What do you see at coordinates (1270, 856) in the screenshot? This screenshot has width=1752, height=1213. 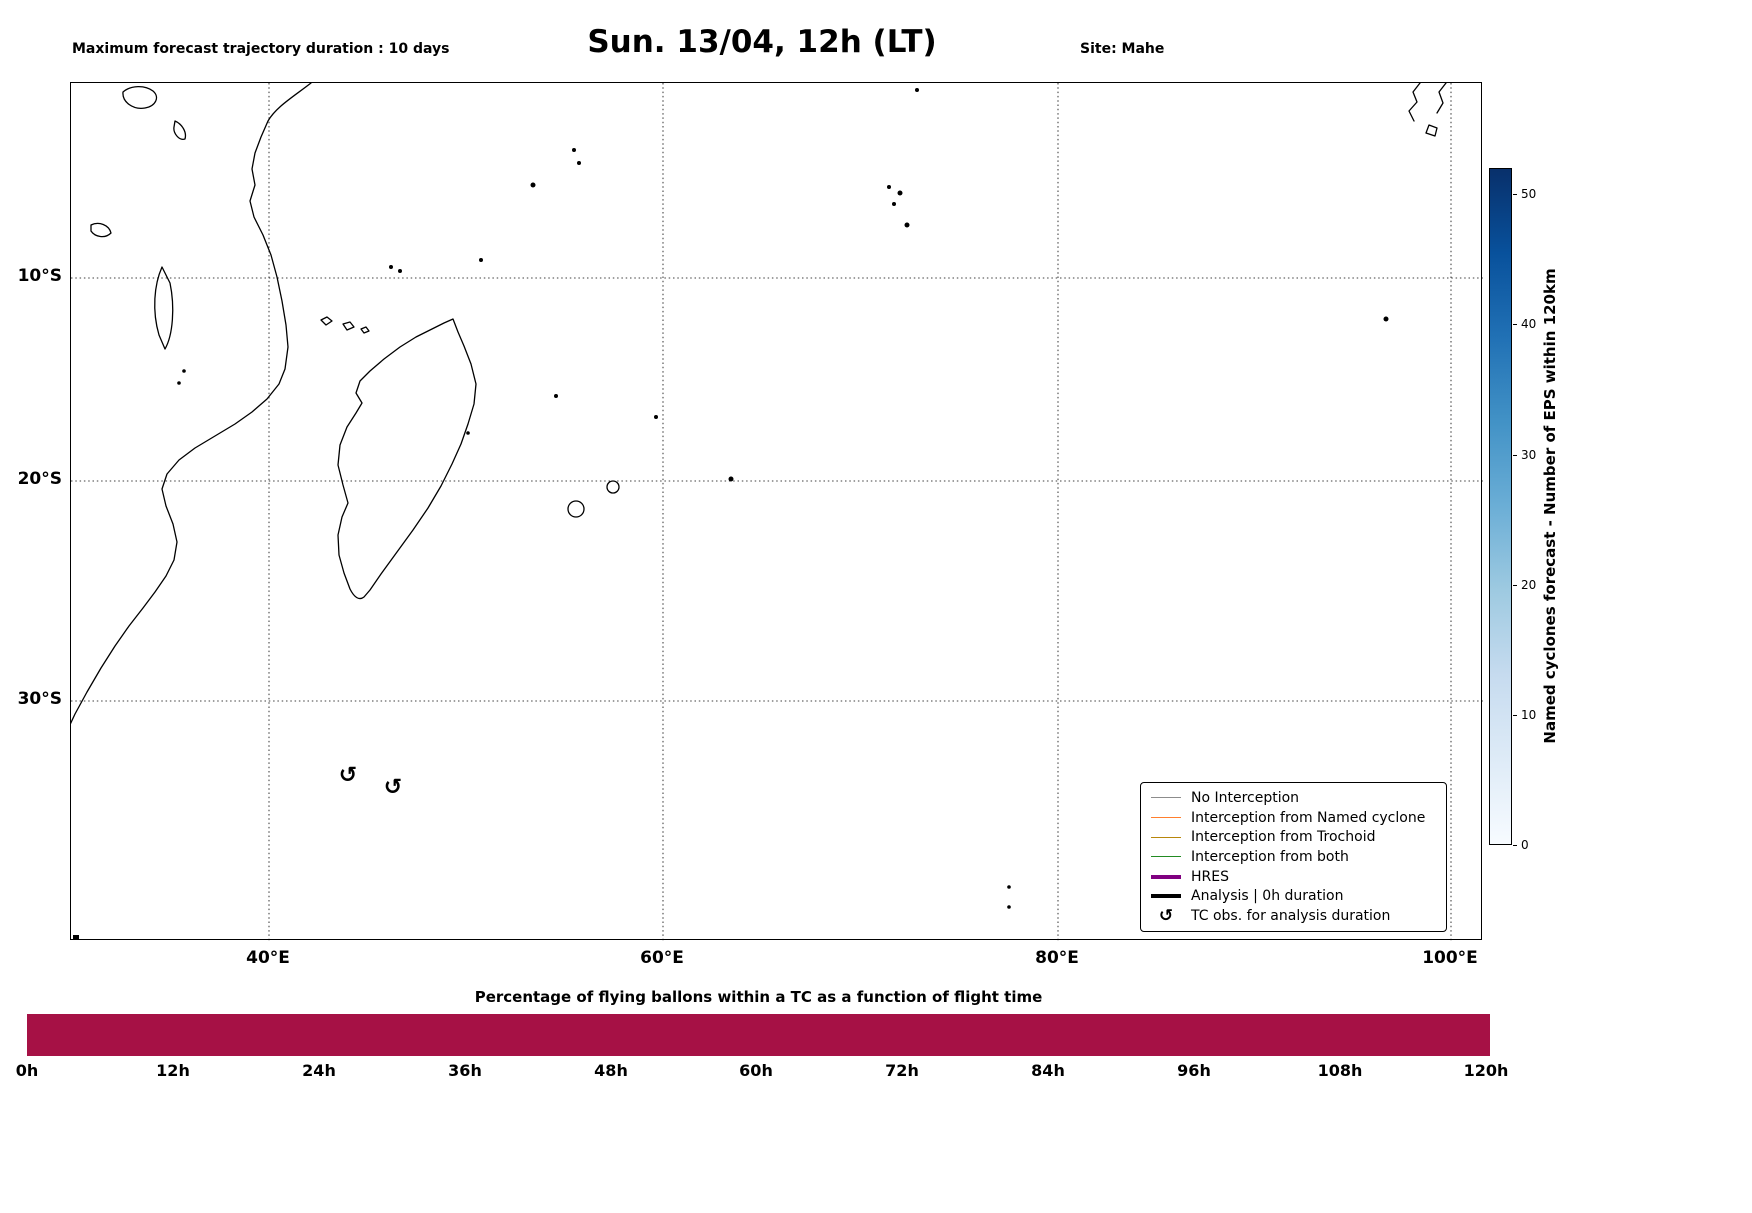 I see `legend-item-label: Interception from both` at bounding box center [1270, 856].